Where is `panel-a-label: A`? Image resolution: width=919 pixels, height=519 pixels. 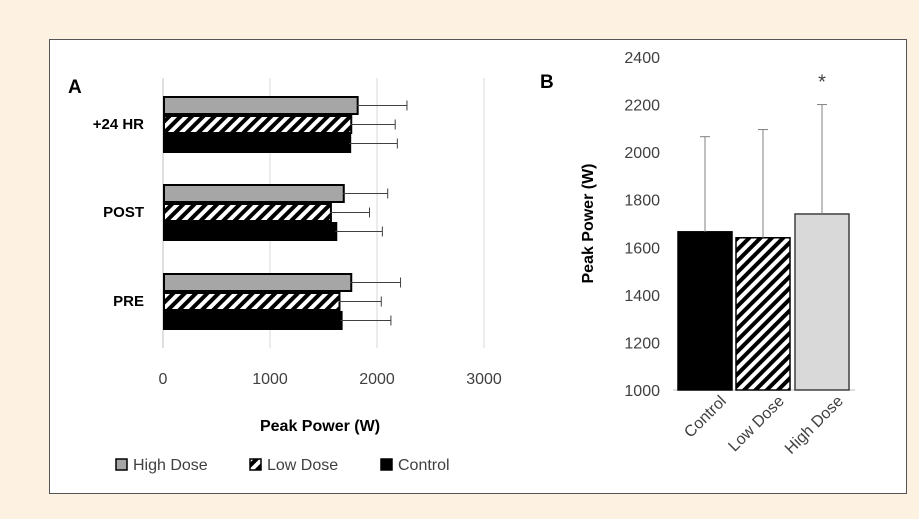
panel-a-label: A is located at coordinates (75, 87).